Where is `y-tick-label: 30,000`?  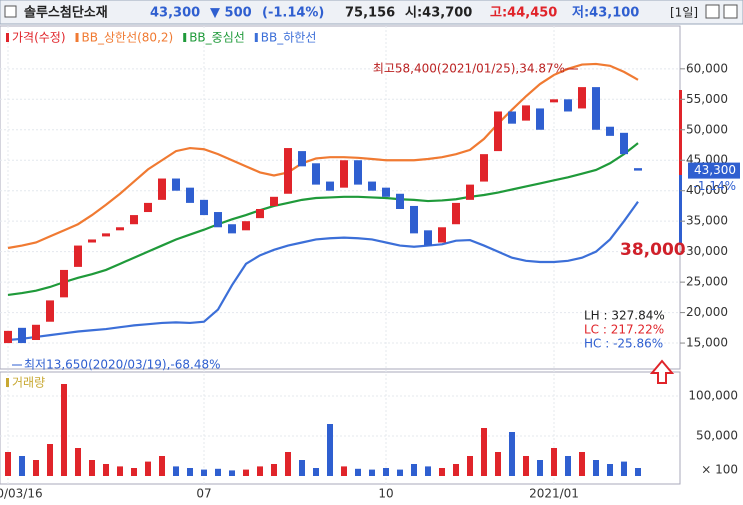 y-tick-label: 30,000 is located at coordinates (707, 251).